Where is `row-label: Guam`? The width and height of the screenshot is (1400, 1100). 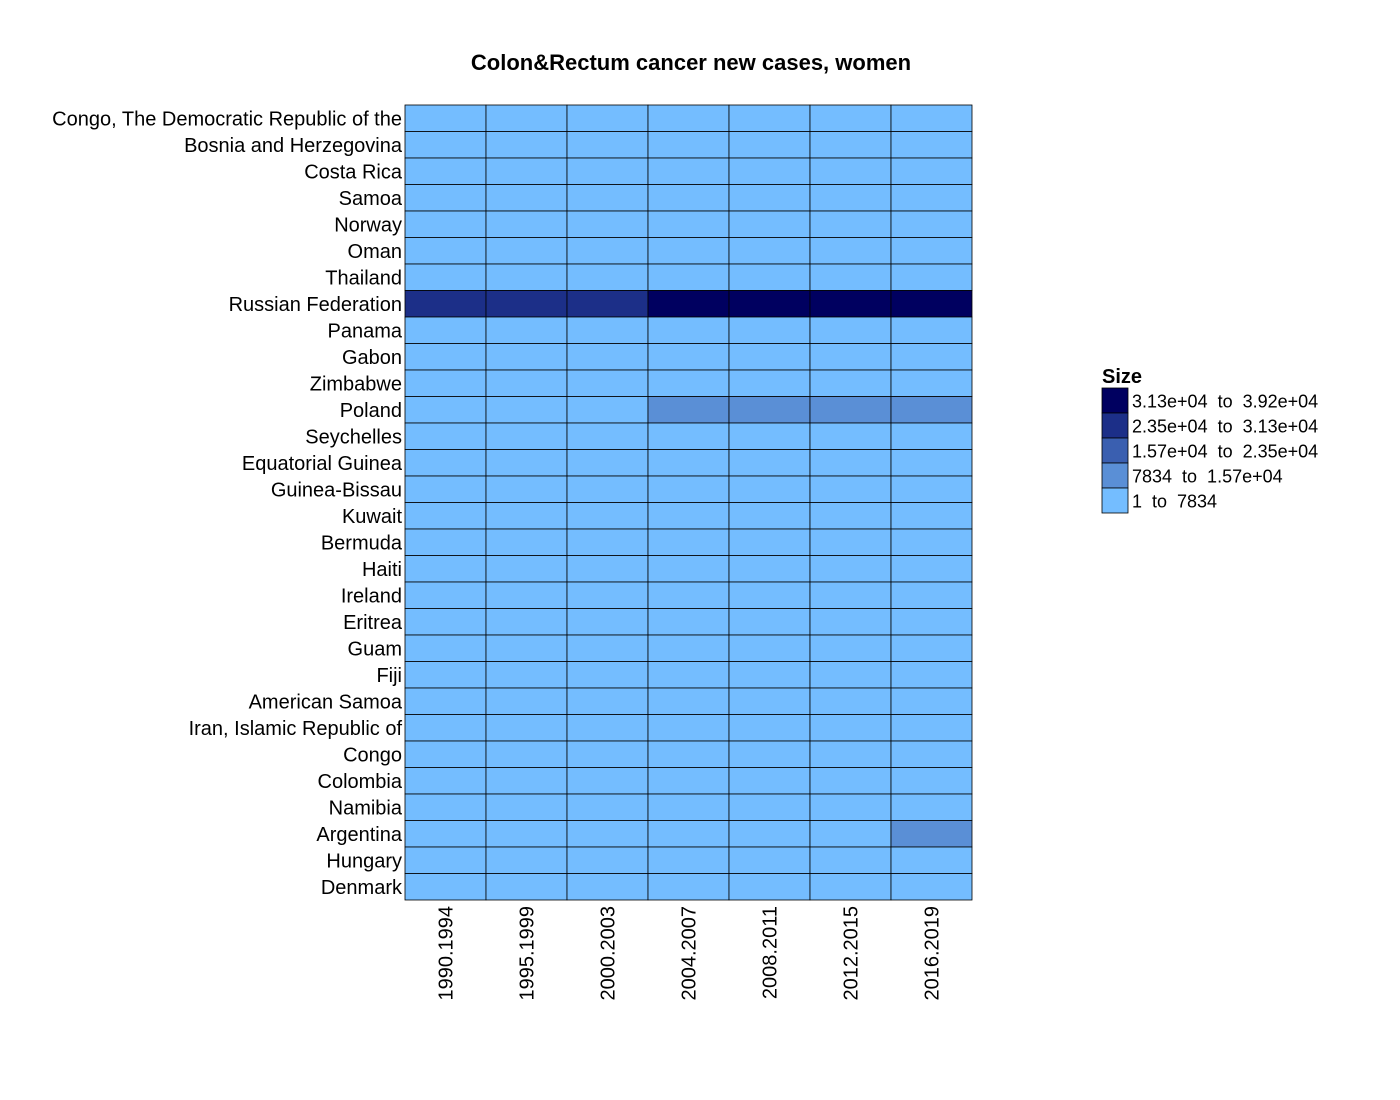 row-label: Guam is located at coordinates (375, 649).